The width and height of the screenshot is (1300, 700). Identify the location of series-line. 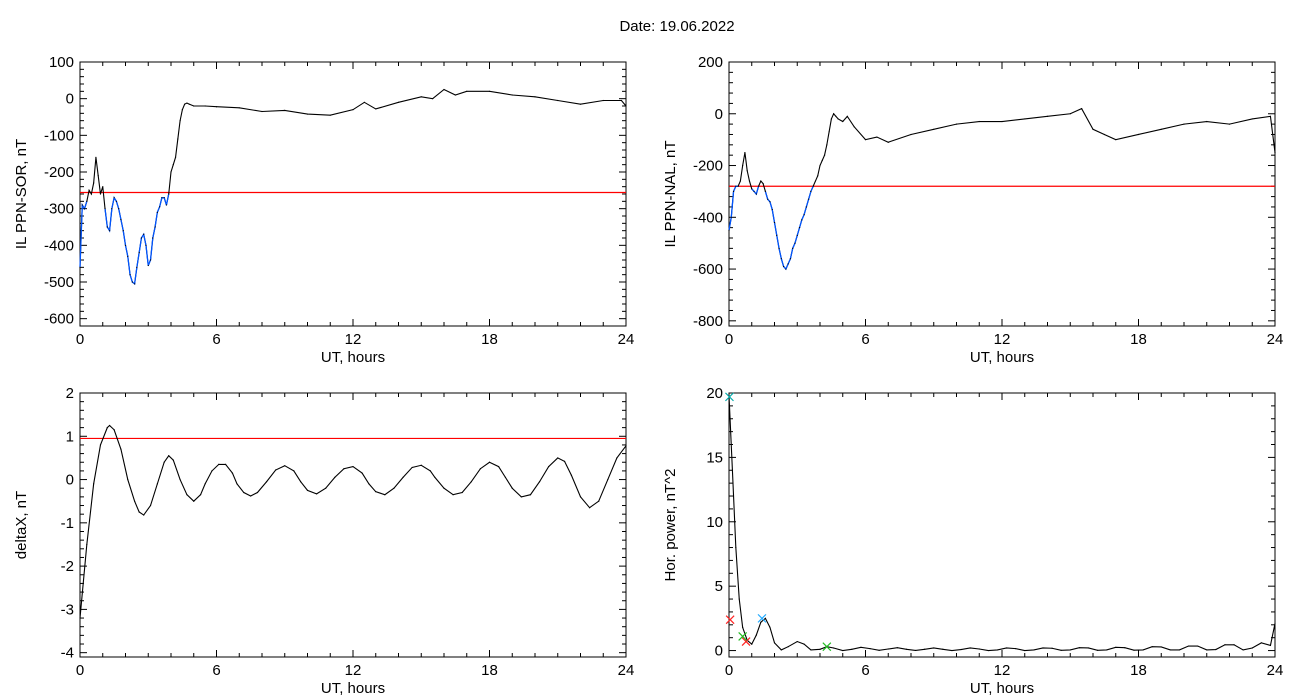
(1002, 189).